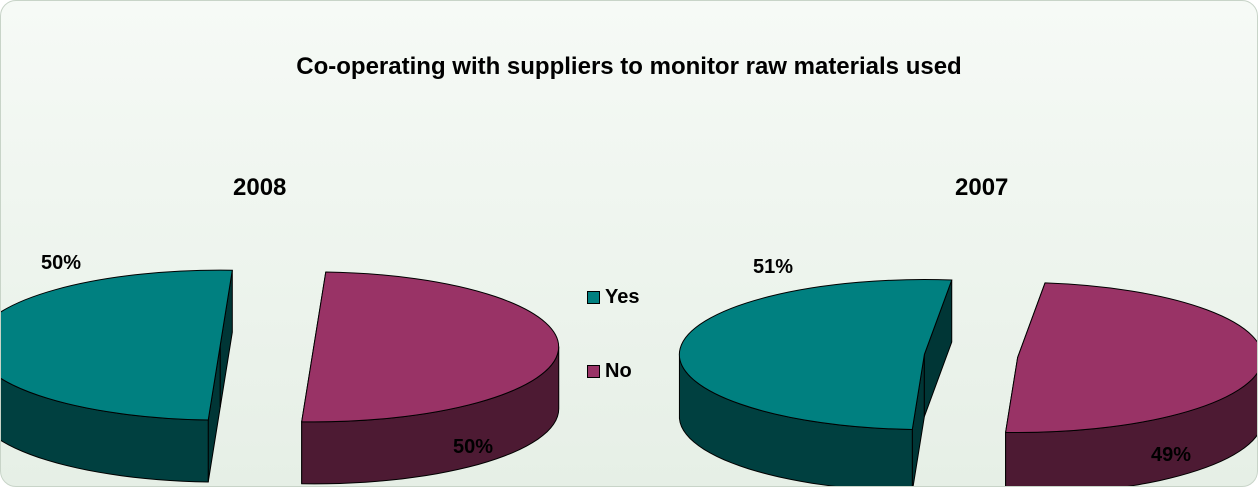  What do you see at coordinates (593, 371) in the screenshot?
I see `legend-swatch-no` at bounding box center [593, 371].